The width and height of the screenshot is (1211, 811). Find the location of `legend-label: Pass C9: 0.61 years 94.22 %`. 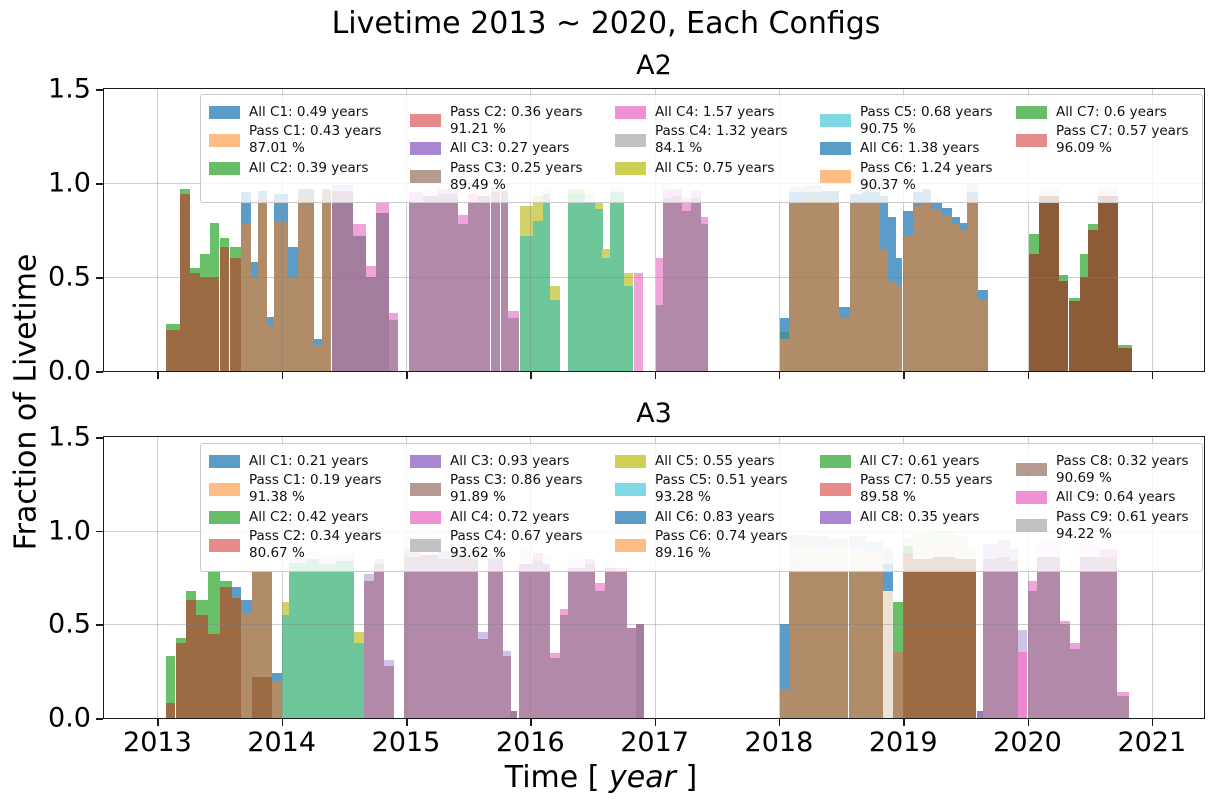

legend-label: Pass C9: 0.61 years 94.22 % is located at coordinates (1122, 525).